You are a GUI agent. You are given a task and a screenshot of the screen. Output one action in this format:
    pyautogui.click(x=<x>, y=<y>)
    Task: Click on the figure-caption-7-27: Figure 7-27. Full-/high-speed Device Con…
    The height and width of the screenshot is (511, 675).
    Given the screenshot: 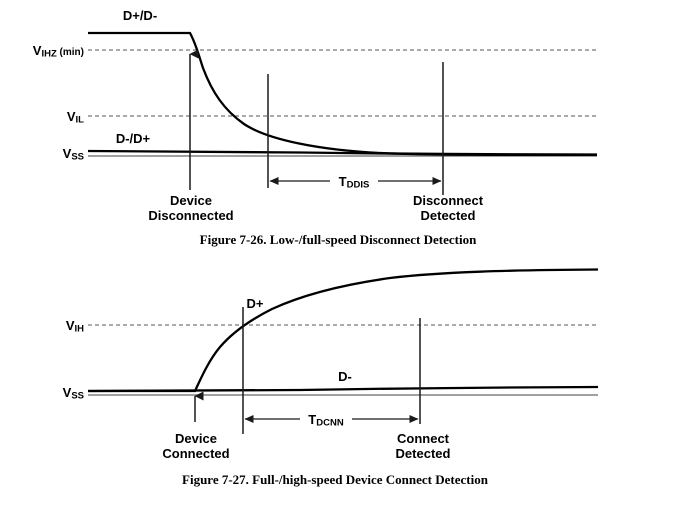 What is the action you would take?
    pyautogui.click(x=335, y=479)
    